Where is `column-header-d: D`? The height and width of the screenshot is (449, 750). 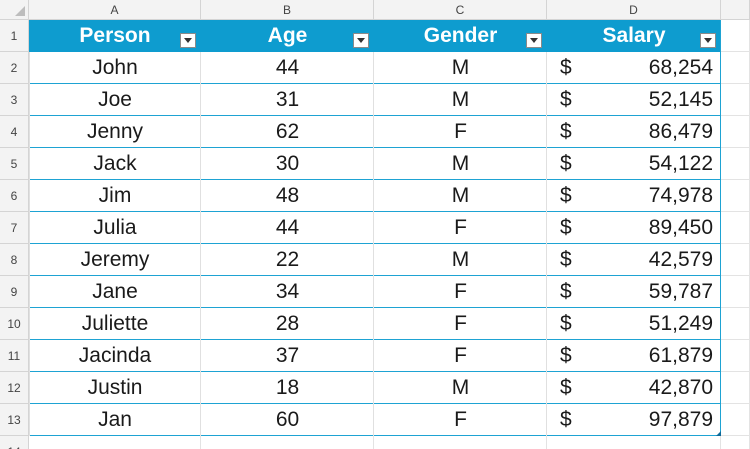 column-header-d: D is located at coordinates (634, 10).